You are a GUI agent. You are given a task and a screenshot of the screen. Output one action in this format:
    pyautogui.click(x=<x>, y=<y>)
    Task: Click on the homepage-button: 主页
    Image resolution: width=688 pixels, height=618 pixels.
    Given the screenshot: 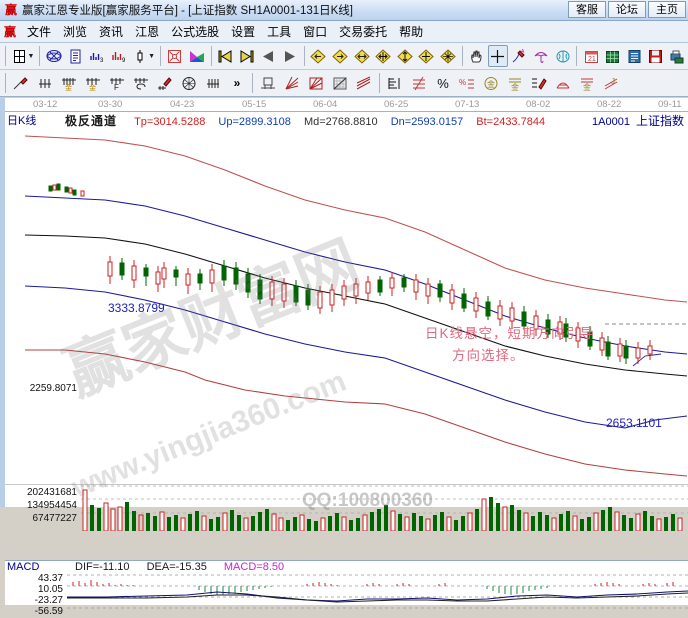 What is the action you would take?
    pyautogui.click(x=667, y=9)
    